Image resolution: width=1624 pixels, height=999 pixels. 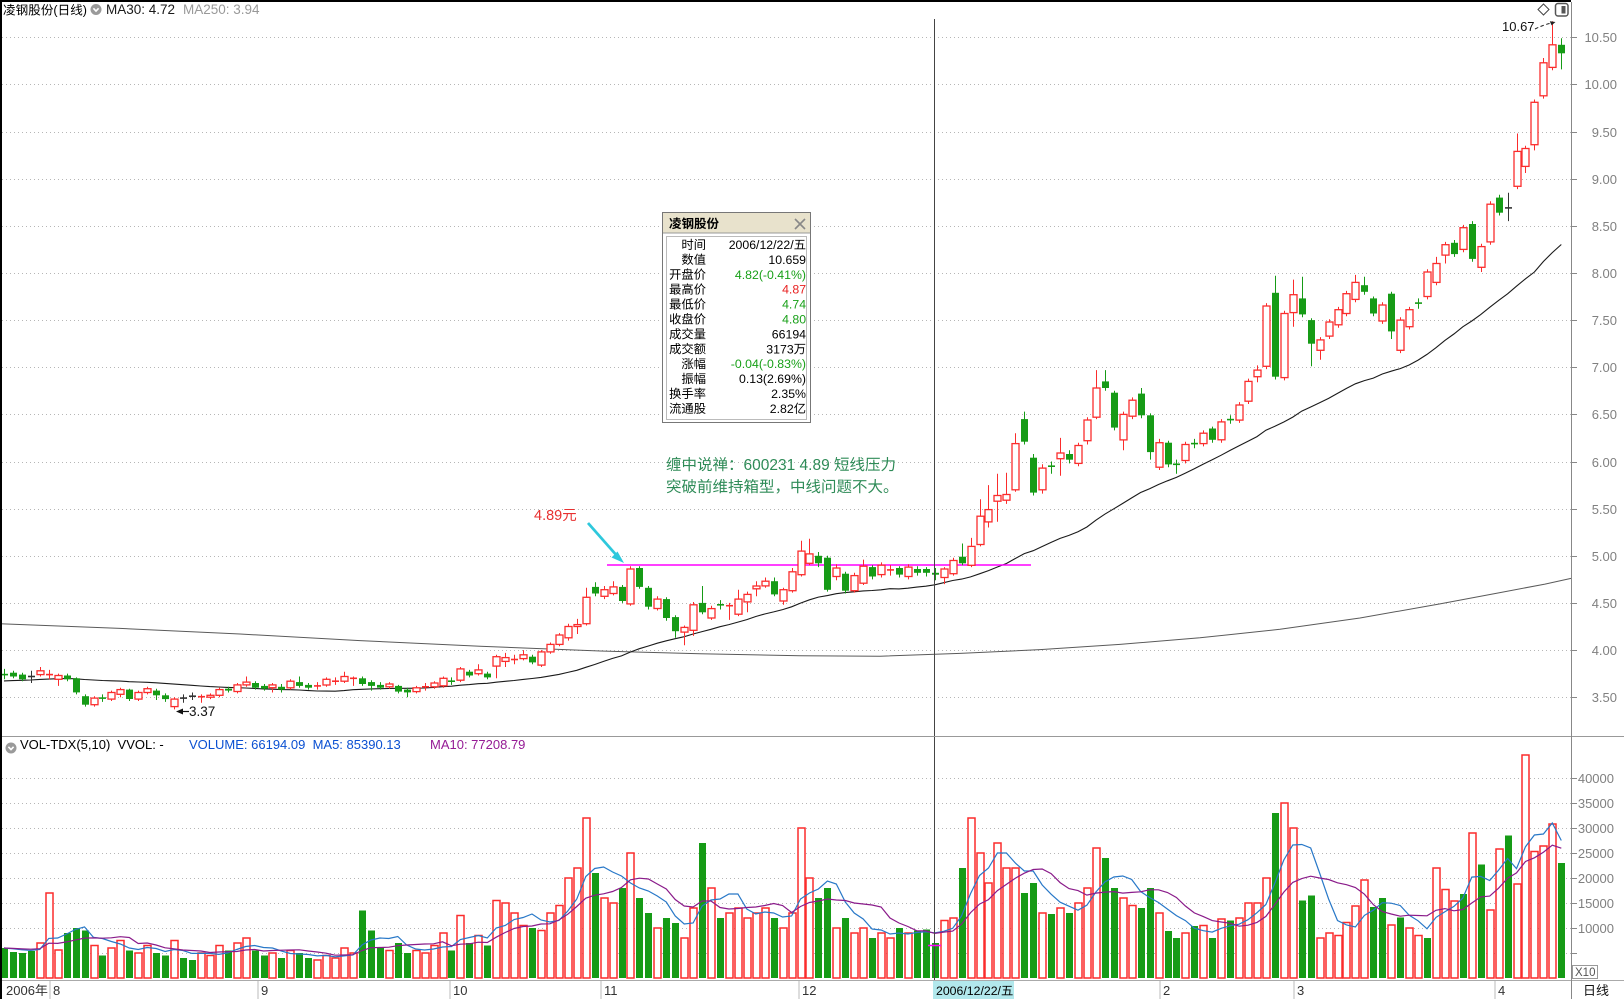 I want to click on svg-text: 30000, so click(x=1596, y=828).